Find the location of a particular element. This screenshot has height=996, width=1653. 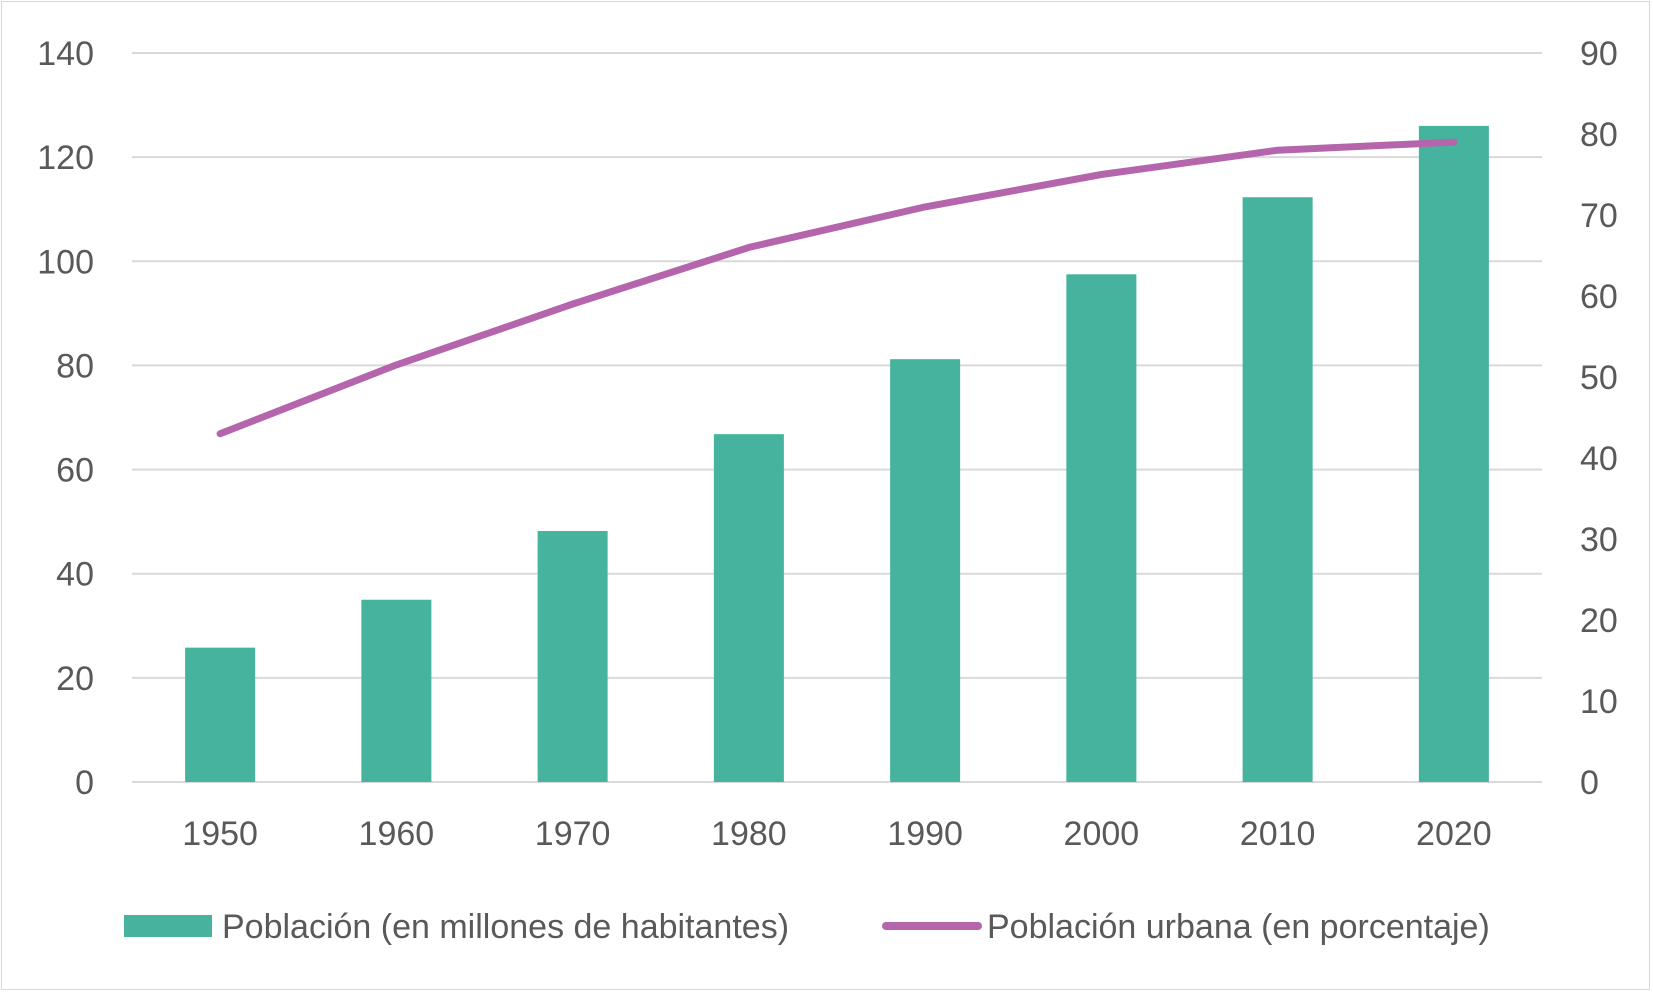

left-axis-tick-label: 40 is located at coordinates (75, 575).